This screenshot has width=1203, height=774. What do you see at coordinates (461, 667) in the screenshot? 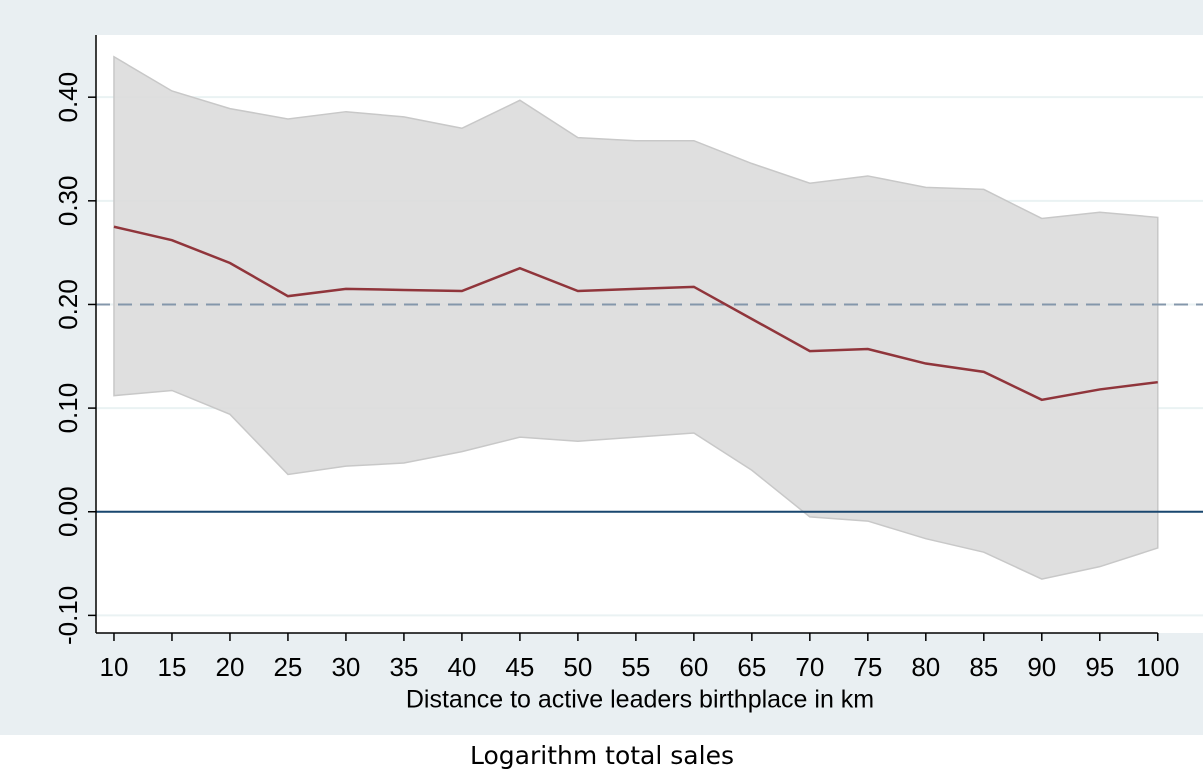
I see `x-tick-label: 40` at bounding box center [461, 667].